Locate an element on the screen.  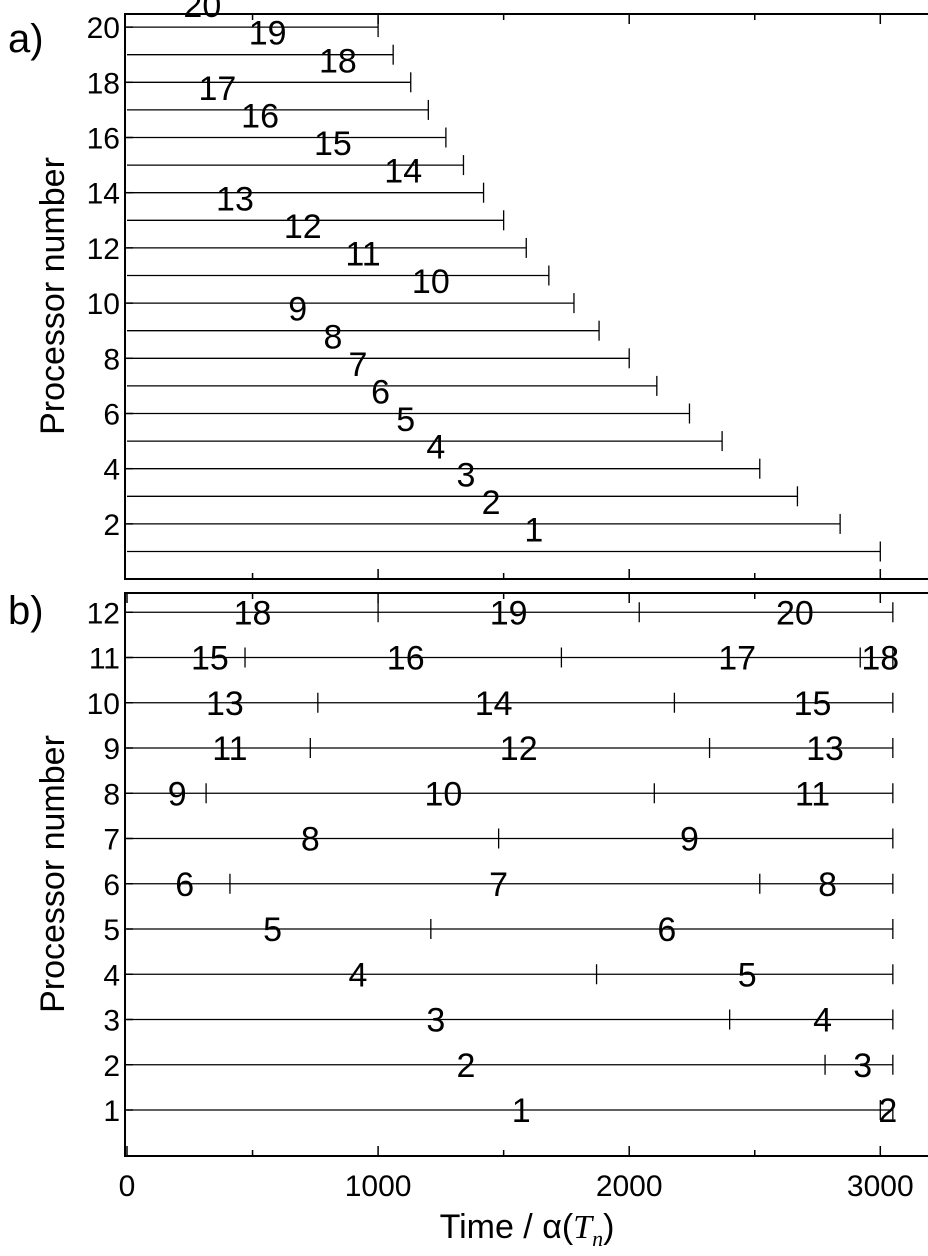
panel-b-x-axis-label: Time / α(Tn) is located at coordinates (527, 1229).